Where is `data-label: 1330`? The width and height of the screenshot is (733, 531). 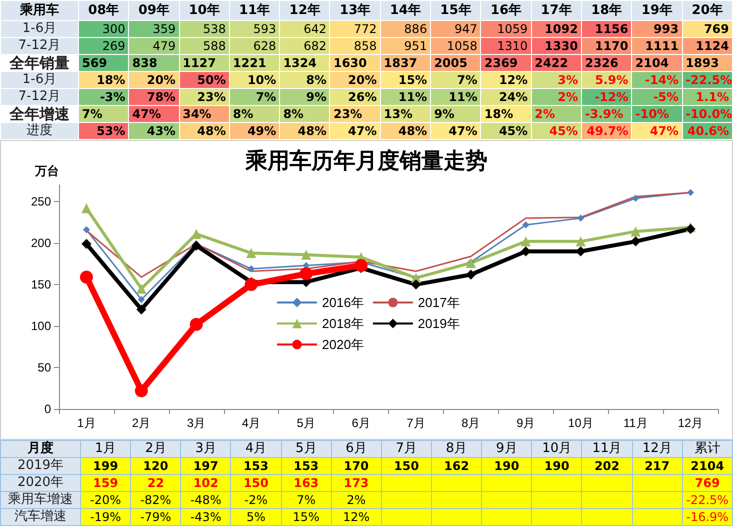
data-label: 1330 is located at coordinates (556, 46).